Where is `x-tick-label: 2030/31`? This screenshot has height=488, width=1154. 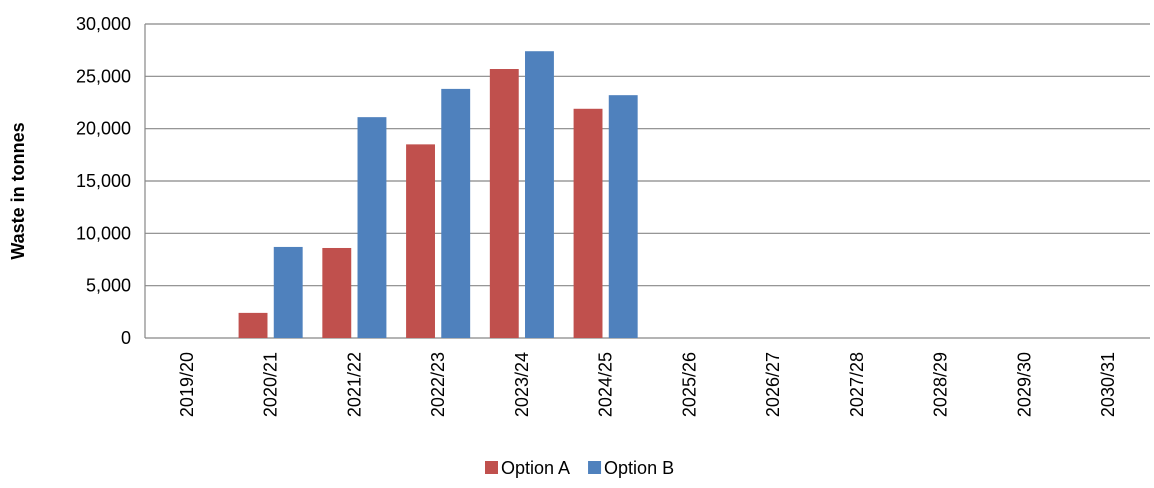
x-tick-label: 2030/31 is located at coordinates (1108, 384).